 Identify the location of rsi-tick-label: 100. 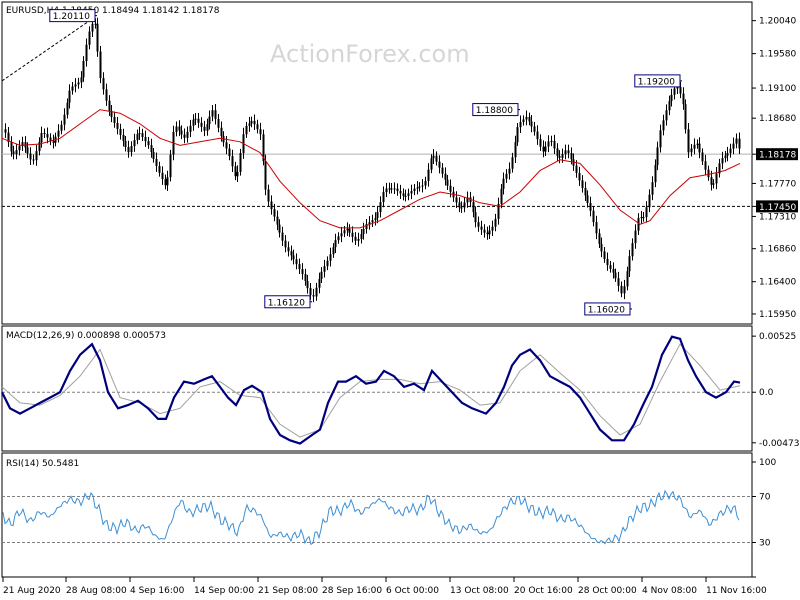
(767, 463).